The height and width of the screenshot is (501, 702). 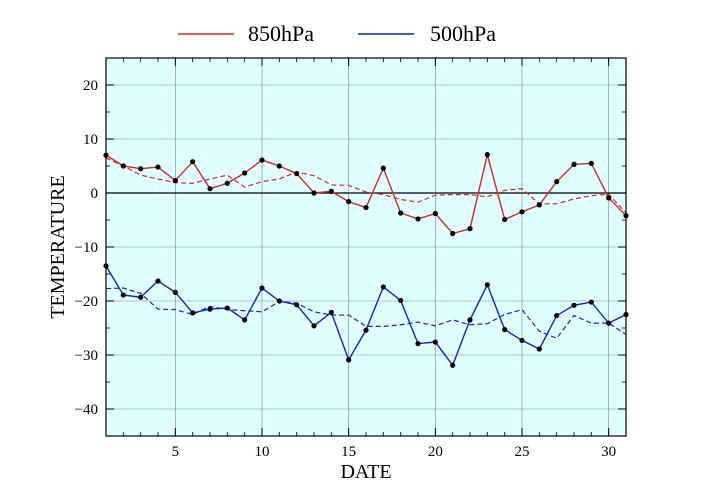 I want to click on series-850hpa, so click(x=366, y=194).